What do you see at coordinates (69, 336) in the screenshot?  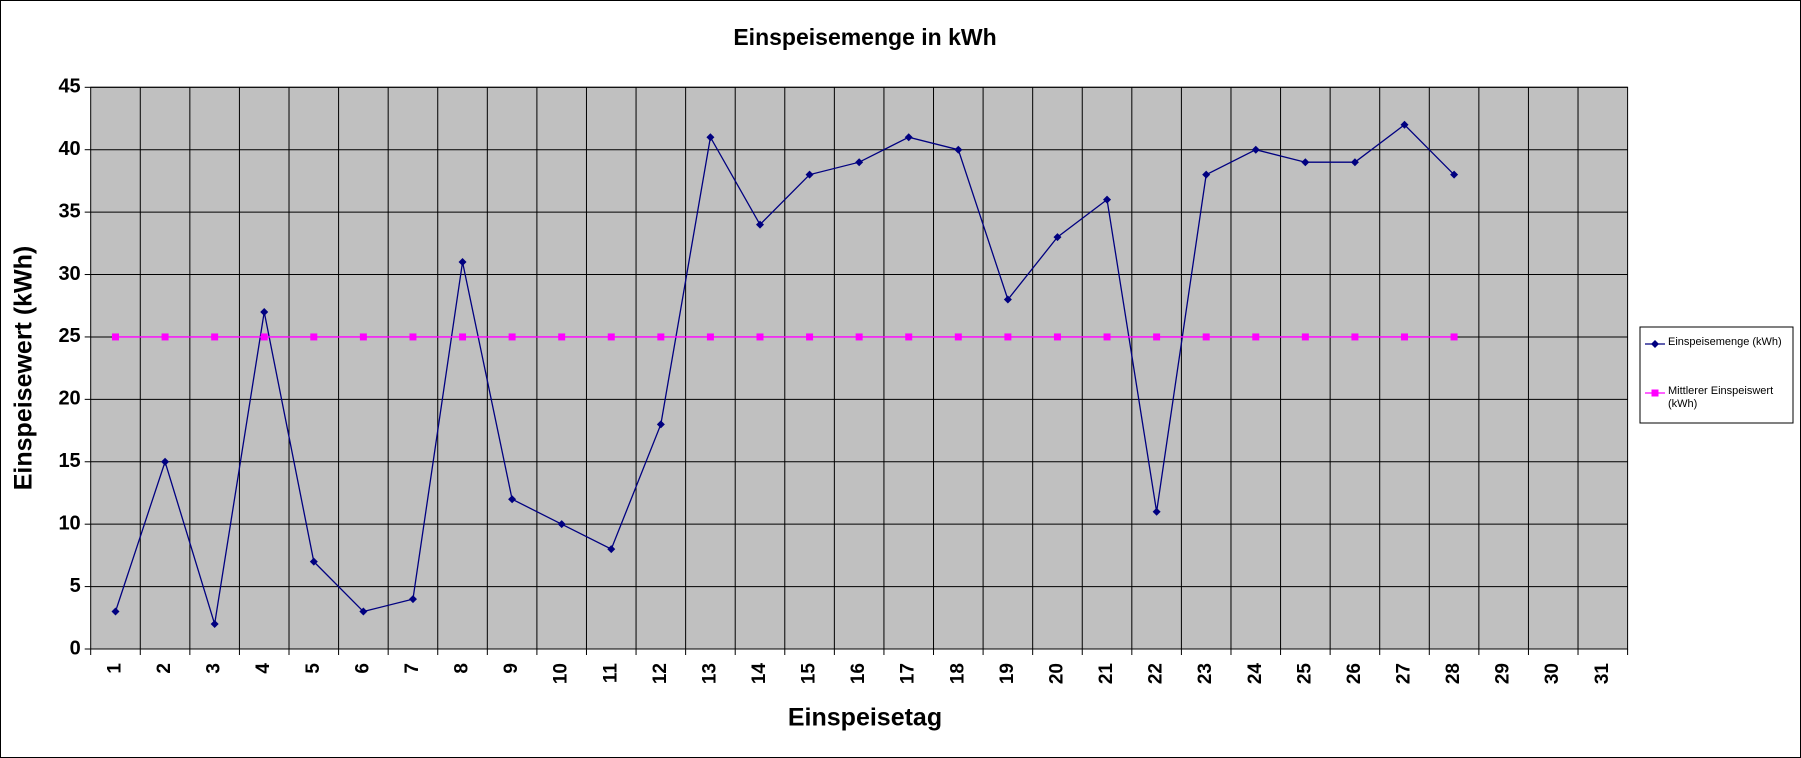 I see `y-tick-label: 25` at bounding box center [69, 336].